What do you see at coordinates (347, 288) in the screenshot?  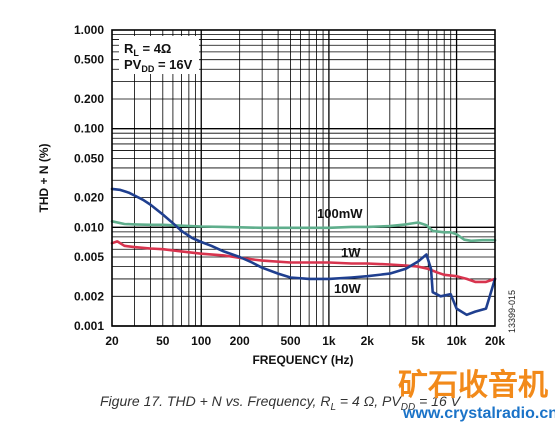 I see `label-10w: 10W` at bounding box center [347, 288].